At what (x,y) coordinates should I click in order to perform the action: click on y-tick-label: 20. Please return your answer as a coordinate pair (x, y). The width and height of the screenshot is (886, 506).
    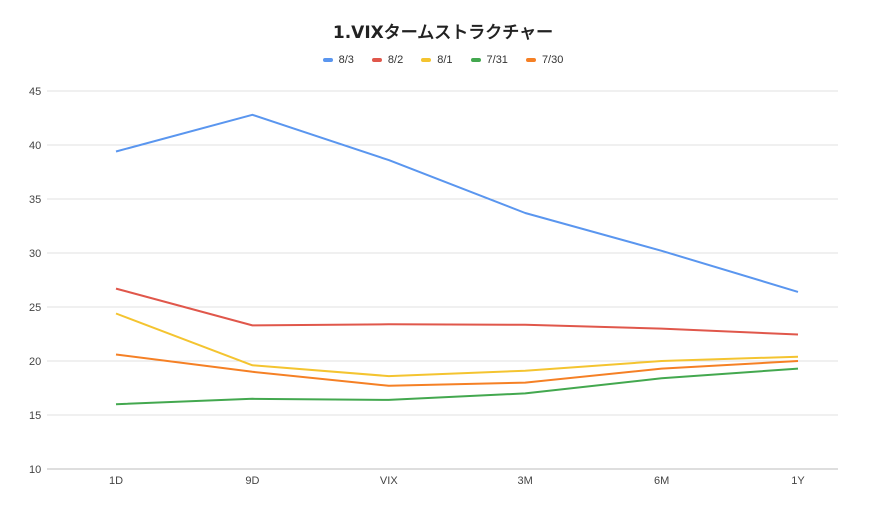
    Looking at the image, I should click on (35, 362).